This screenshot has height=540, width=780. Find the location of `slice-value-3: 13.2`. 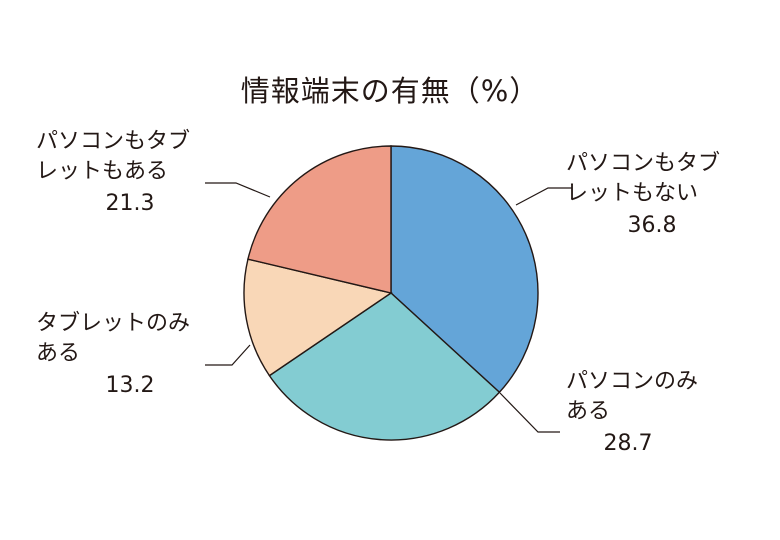

slice-value-3: 13.2 is located at coordinates (130, 385).